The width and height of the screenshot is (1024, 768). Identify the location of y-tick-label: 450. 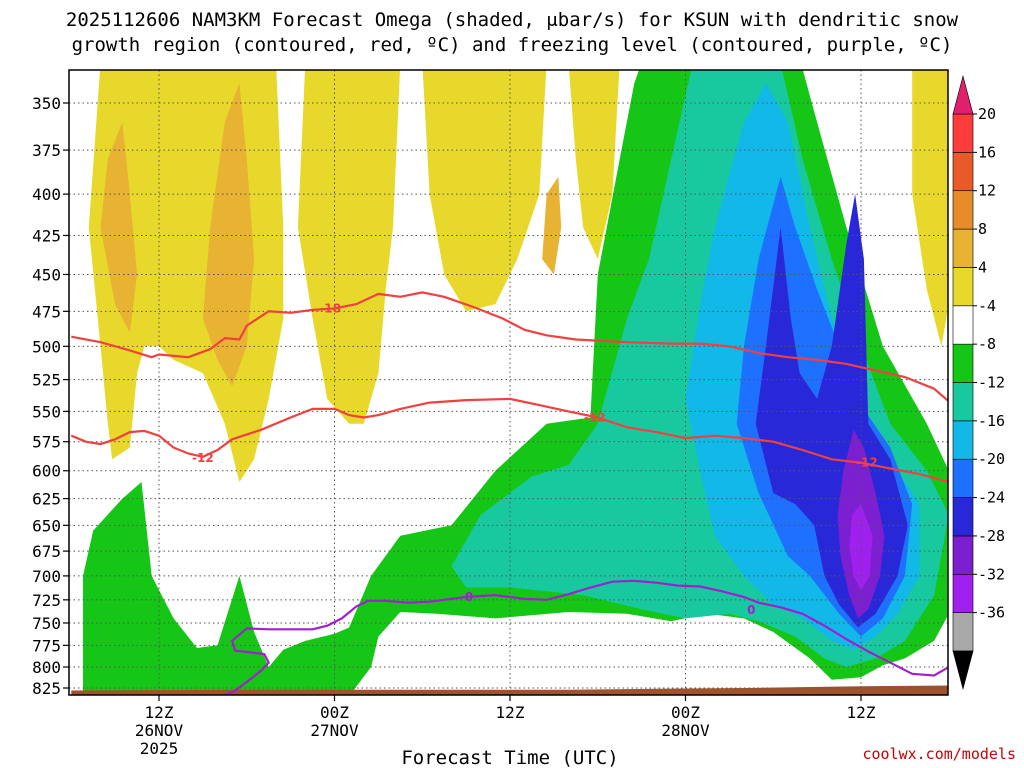
(46, 274).